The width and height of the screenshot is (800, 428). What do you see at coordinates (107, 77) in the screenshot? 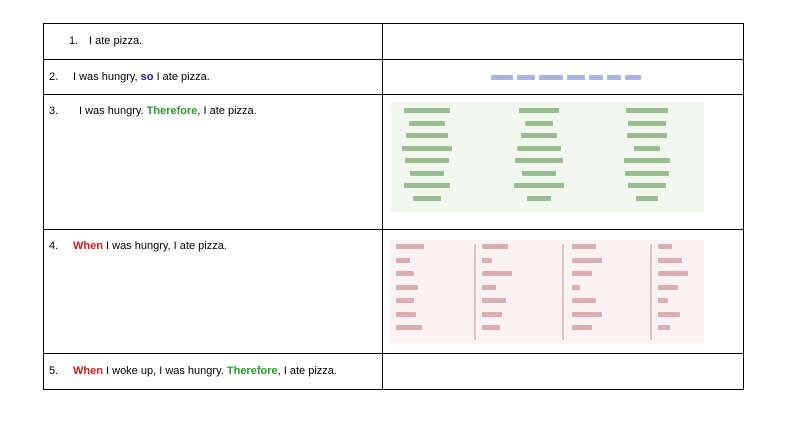
I see `sentence-part: I was hungry,` at bounding box center [107, 77].